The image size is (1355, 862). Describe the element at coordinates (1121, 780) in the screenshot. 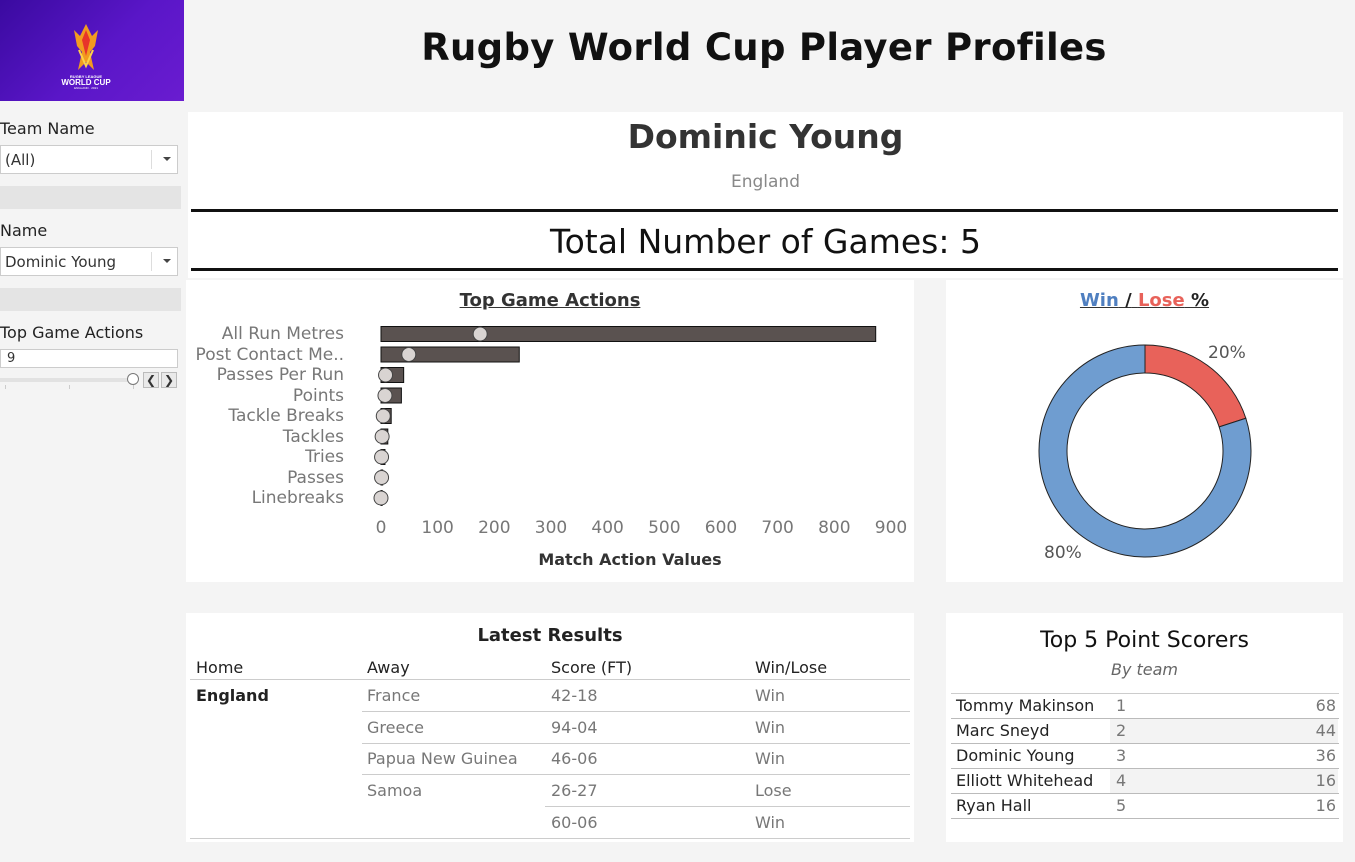

I see `scorer-rank: 4` at that location.